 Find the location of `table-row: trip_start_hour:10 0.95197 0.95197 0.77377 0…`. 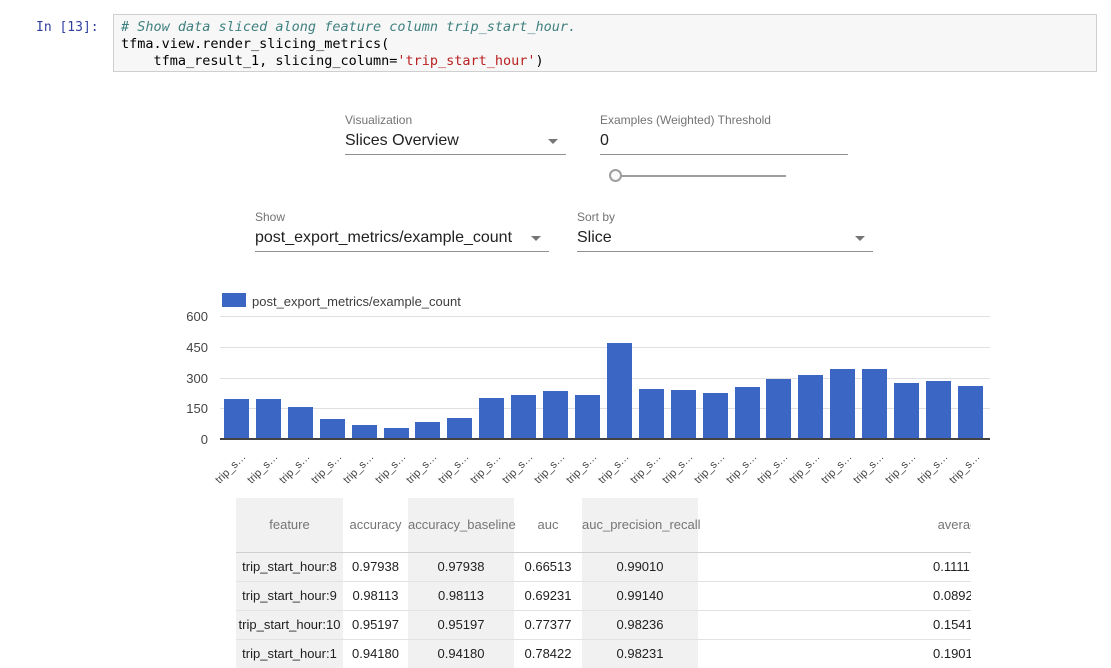

table-row: trip_start_hour:10 0.95197 0.95197 0.77377 0… is located at coordinates (603, 625).